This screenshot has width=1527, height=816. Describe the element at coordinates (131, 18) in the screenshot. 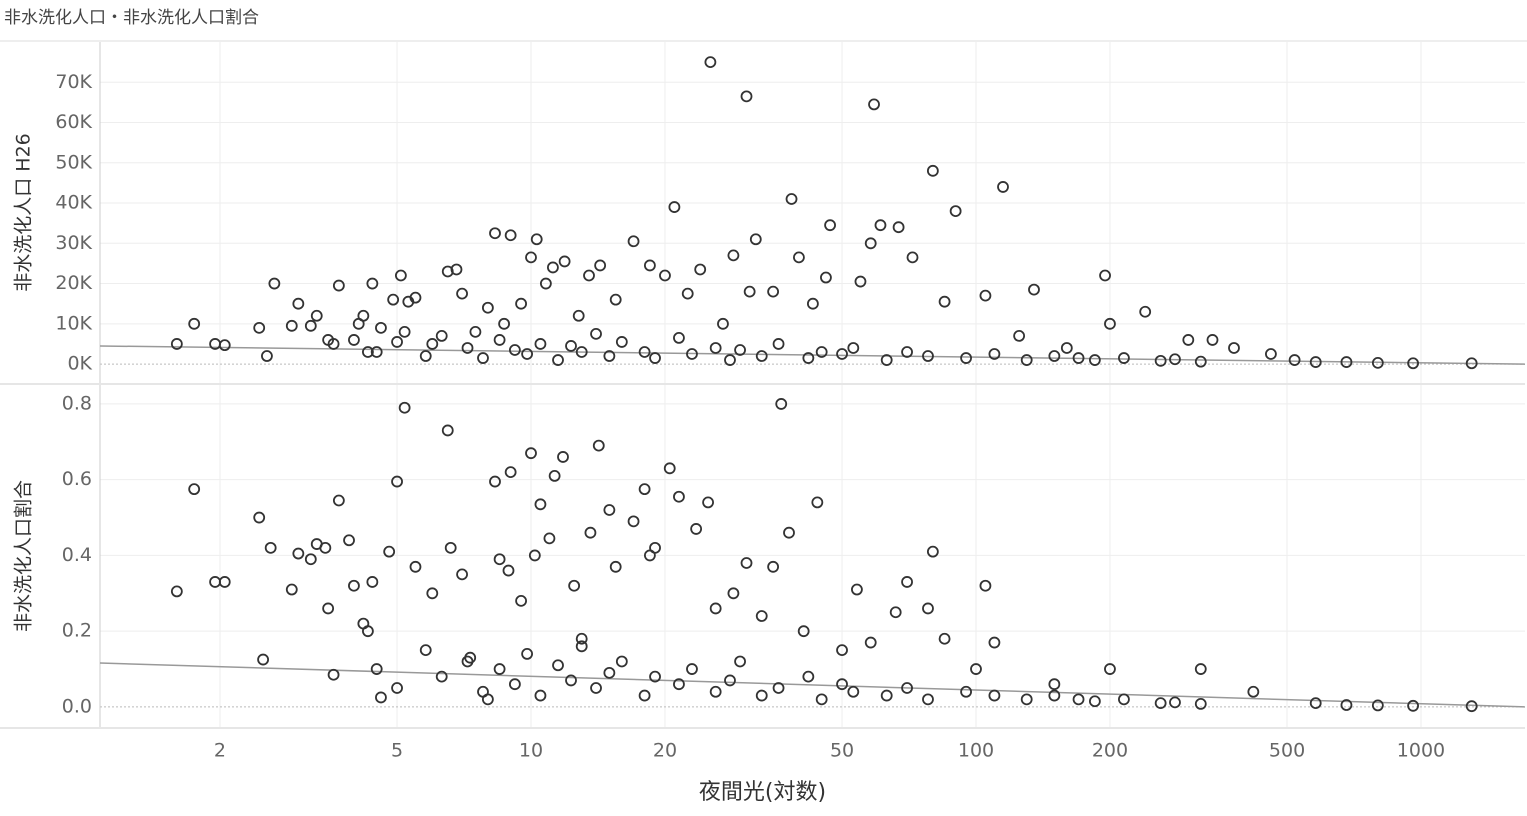

I see `chart-title: 非水洗化人口・非水洗化人口割合` at that location.